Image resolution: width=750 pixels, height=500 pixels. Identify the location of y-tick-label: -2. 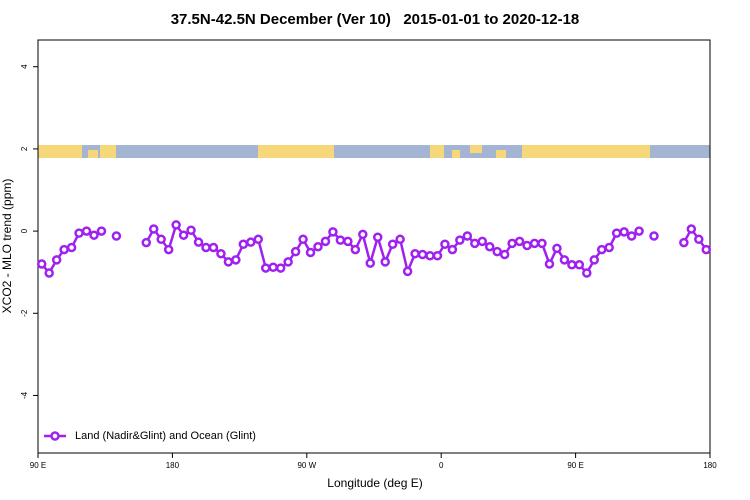
(24, 313).